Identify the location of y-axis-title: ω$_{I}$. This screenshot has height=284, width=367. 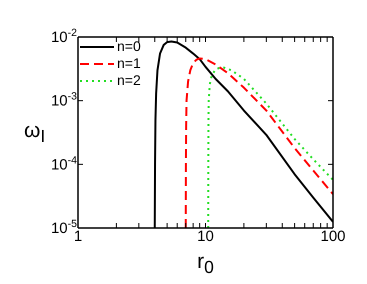
(35, 132).